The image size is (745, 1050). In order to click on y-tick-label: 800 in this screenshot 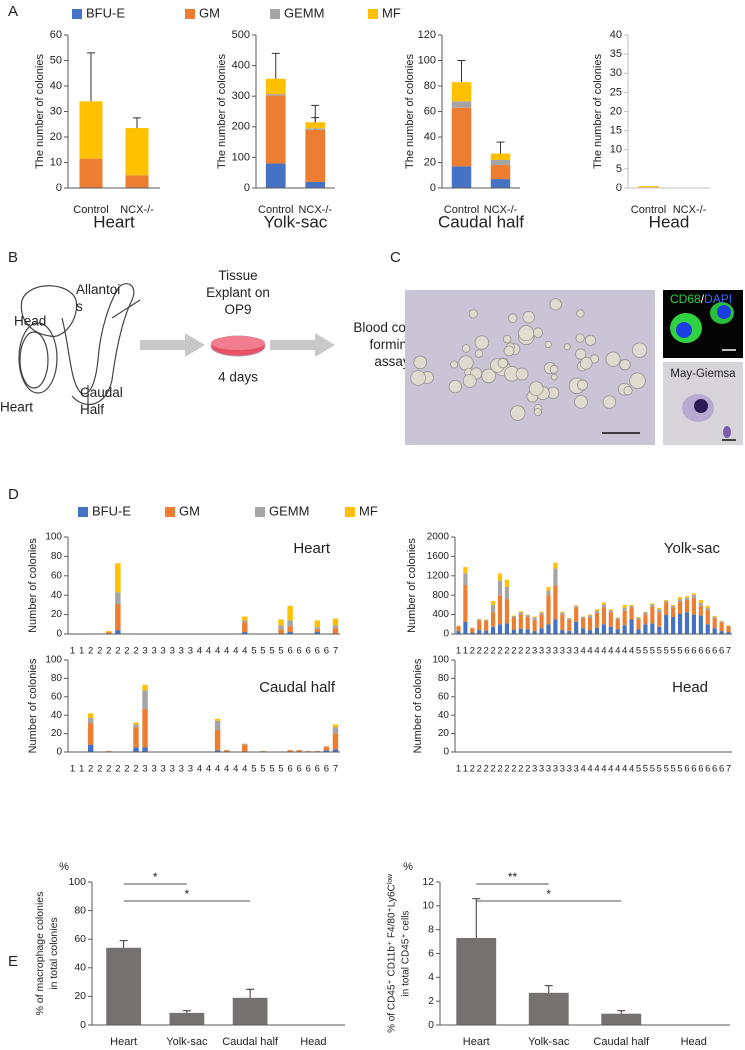, I will do `click(440, 595)`.